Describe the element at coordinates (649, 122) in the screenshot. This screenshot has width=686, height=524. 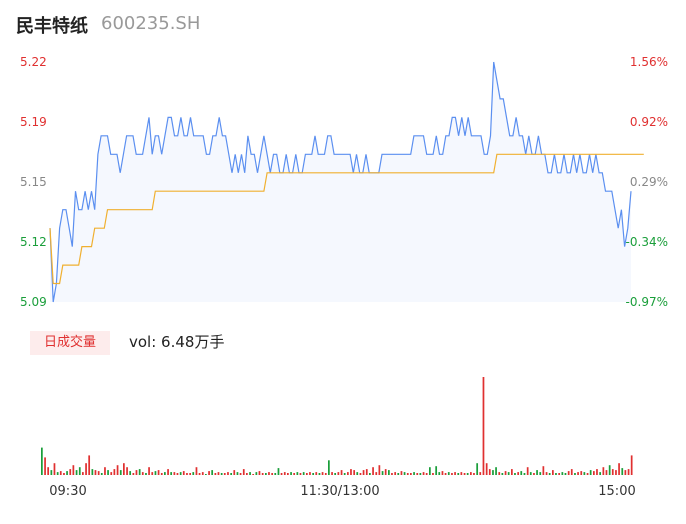
I see `y-tick-pct-0.92%: 0.92%` at that location.